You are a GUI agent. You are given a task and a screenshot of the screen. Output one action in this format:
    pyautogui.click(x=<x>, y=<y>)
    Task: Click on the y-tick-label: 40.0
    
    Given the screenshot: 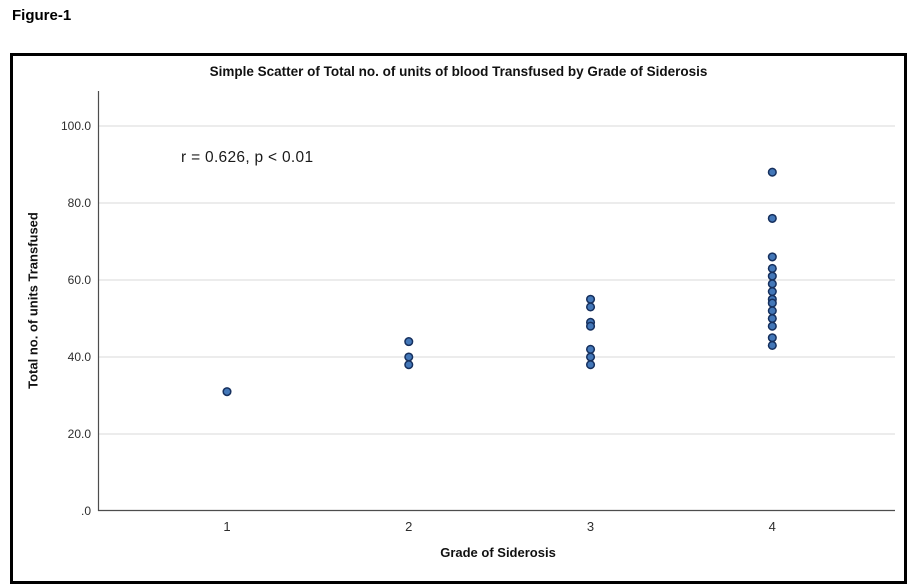 What is the action you would take?
    pyautogui.click(x=79, y=357)
    